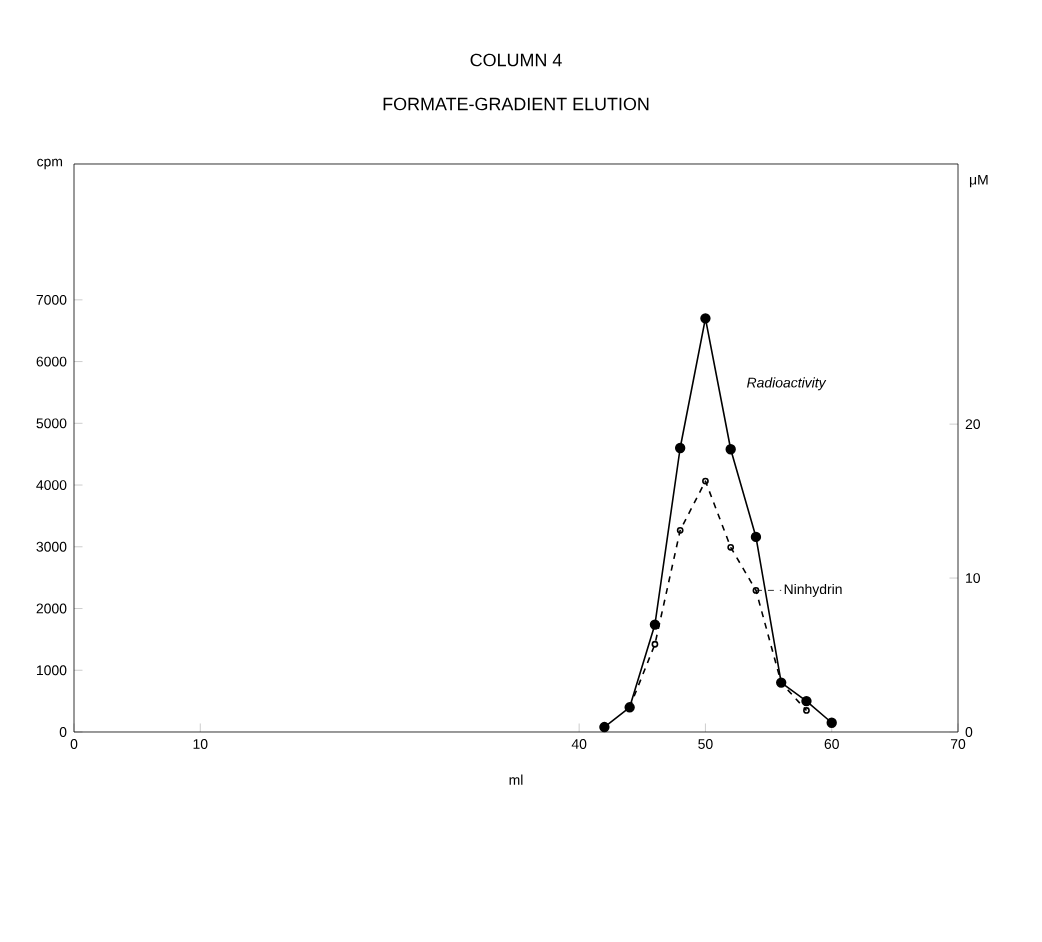 Image resolution: width=1042 pixels, height=942 pixels. What do you see at coordinates (516, 104) in the screenshot?
I see `chart-subtitle: FORMATE-GRADIENT ELUTION` at bounding box center [516, 104].